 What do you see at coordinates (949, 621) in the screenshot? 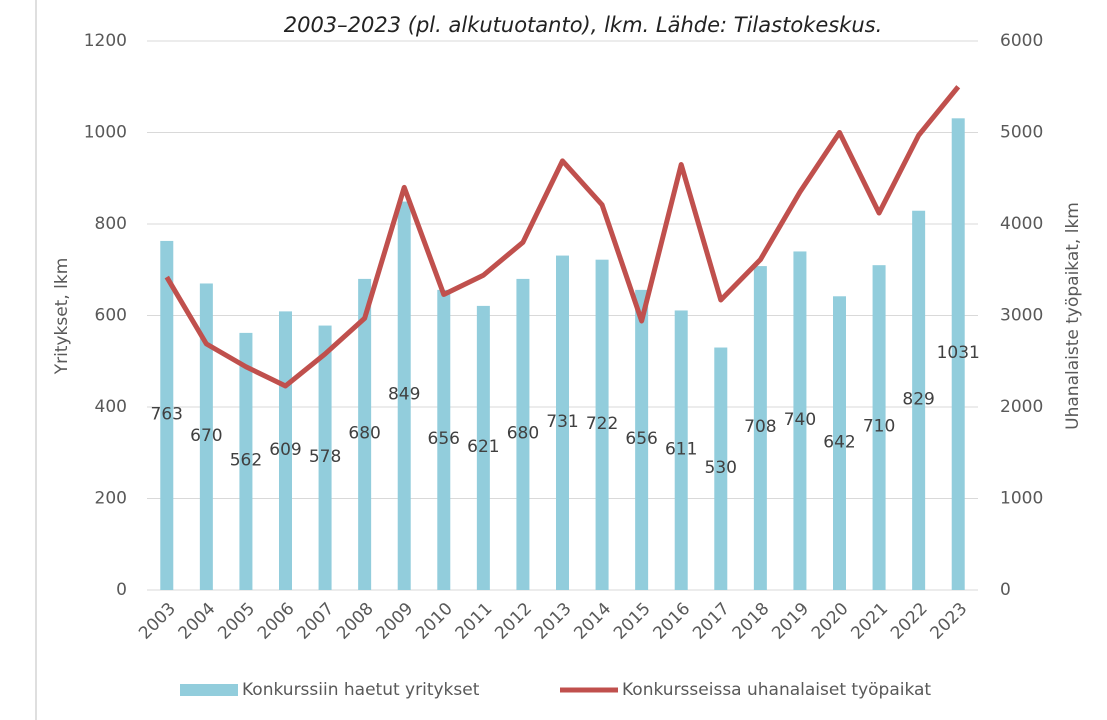
I see `x-tick-label: 2023` at bounding box center [949, 621].